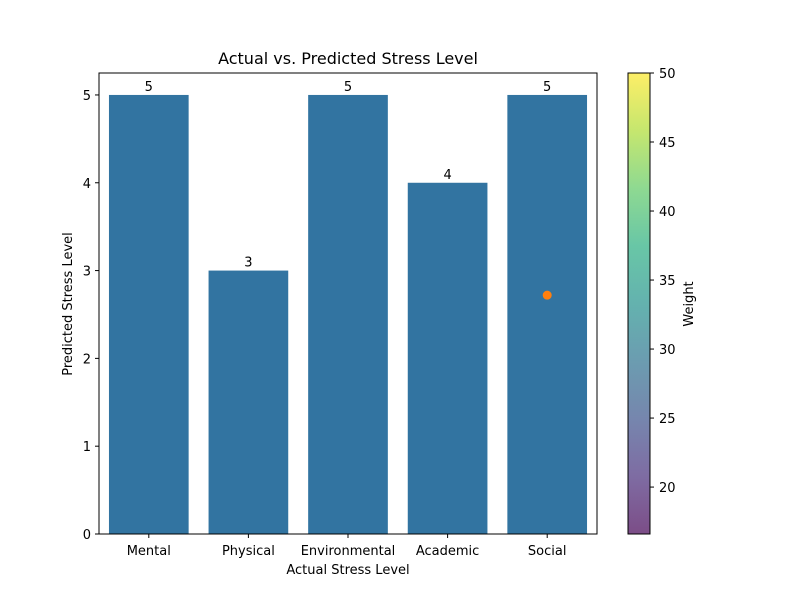 The image size is (800, 600). I want to click on bar-value-label: 4, so click(447, 175).